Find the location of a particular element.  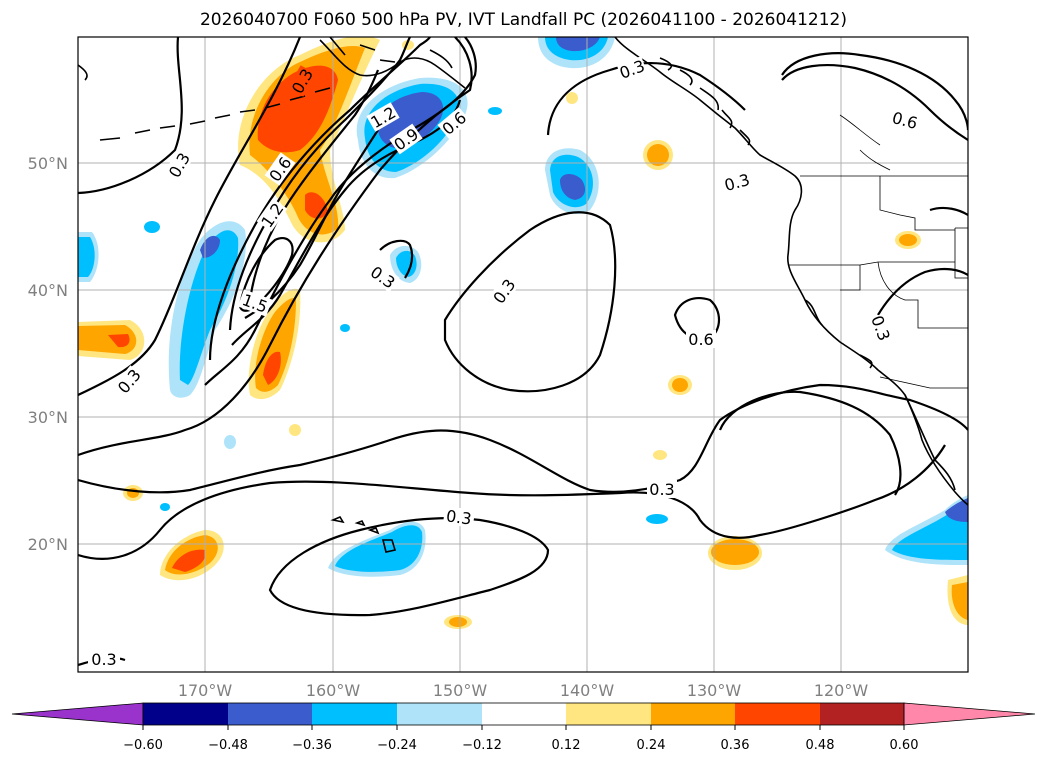

colorbar-label: −0.36 is located at coordinates (312, 745).